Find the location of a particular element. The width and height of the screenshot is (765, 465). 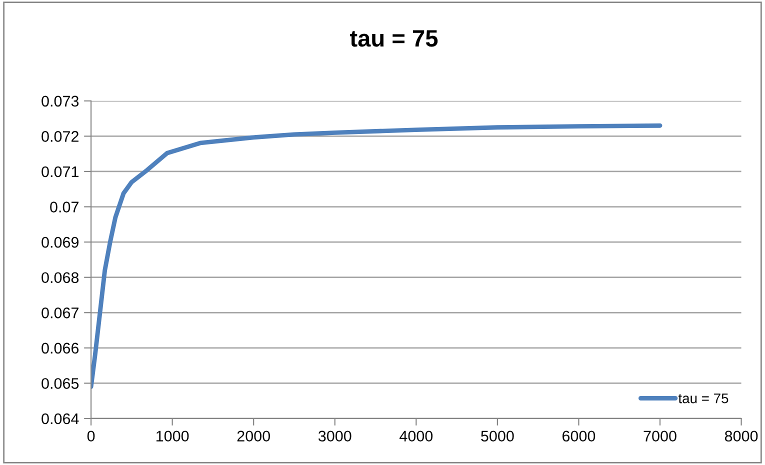

legend-label: tau = 75 is located at coordinates (703, 399).